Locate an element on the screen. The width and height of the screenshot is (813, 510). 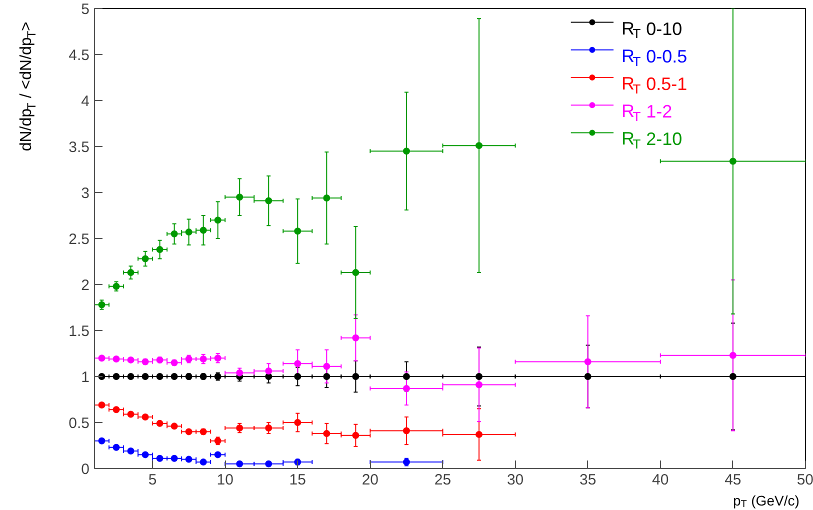
y-tick-label: 4 is located at coordinates (85, 101).